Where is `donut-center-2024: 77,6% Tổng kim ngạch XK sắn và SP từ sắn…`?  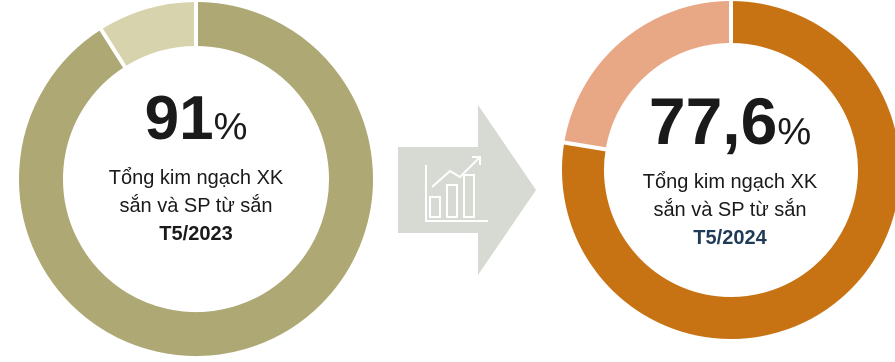 donut-center-2024: 77,6% Tổng kim ngạch XK sắn và SP từ sắn… is located at coordinates (730, 170).